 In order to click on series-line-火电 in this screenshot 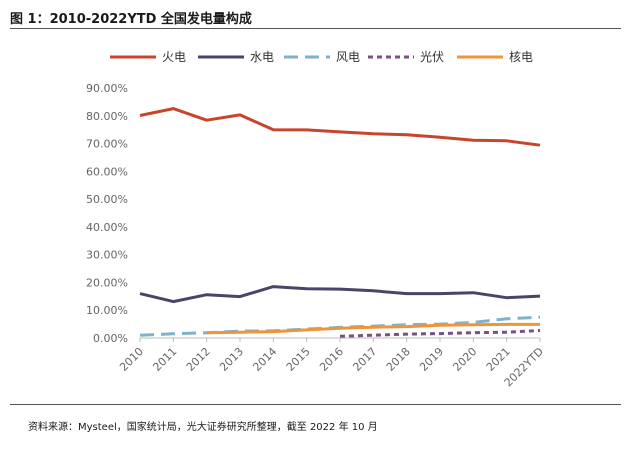, I will do `click(340, 127)`.